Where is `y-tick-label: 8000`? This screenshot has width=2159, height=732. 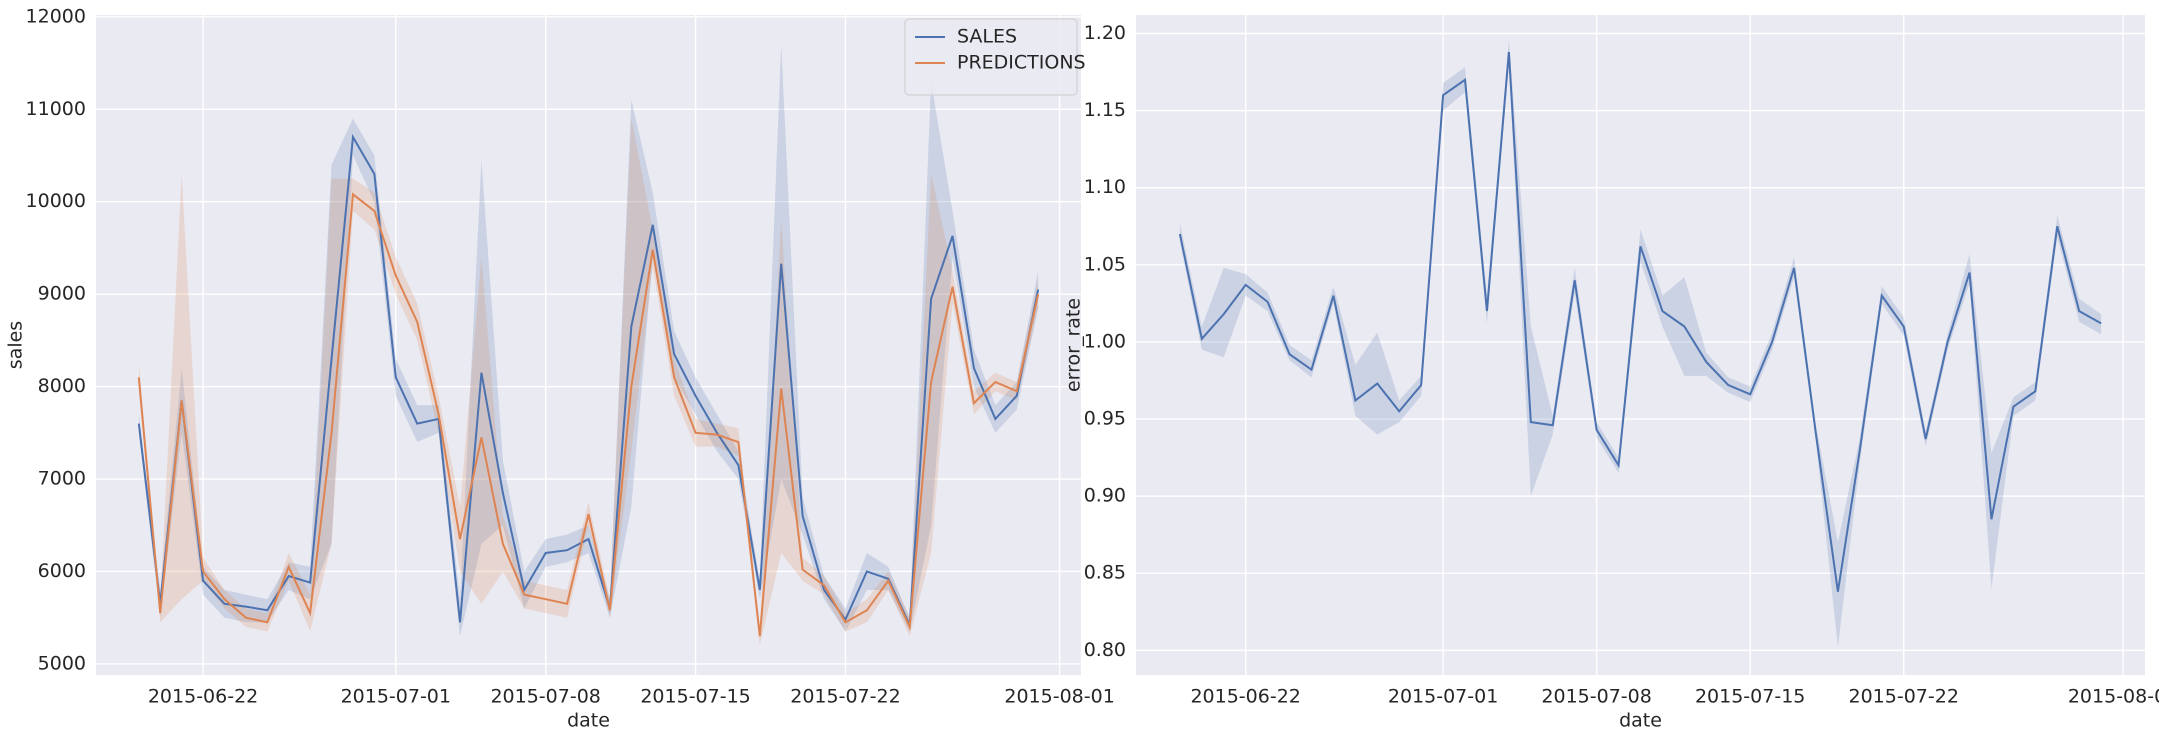
y-tick-label: 8000 is located at coordinates (62, 386).